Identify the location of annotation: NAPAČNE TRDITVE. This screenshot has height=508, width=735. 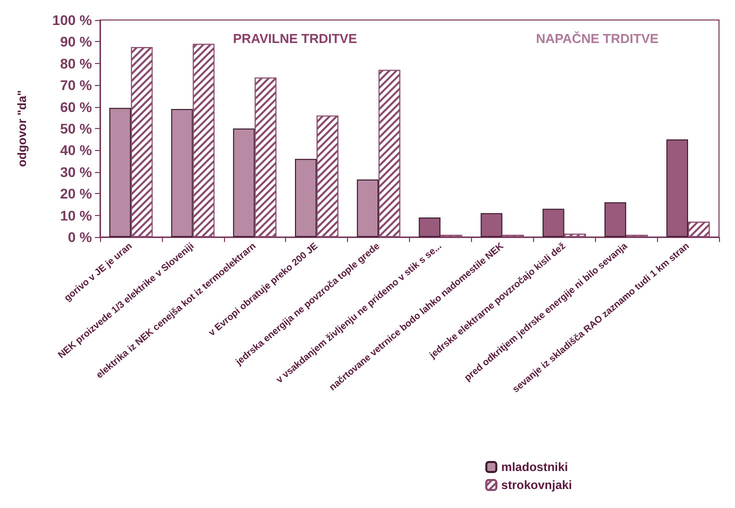
(597, 38).